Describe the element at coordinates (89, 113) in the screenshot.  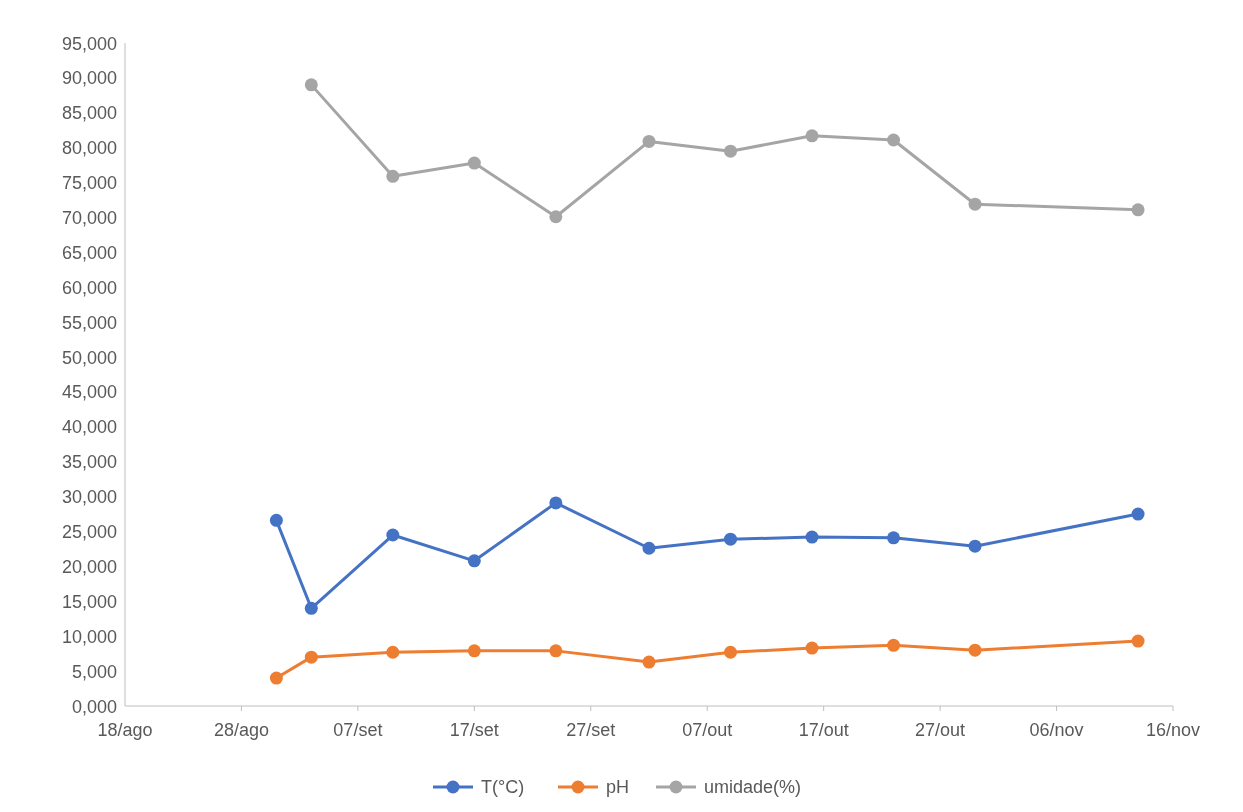
I see `y-tick-label: 85,000` at that location.